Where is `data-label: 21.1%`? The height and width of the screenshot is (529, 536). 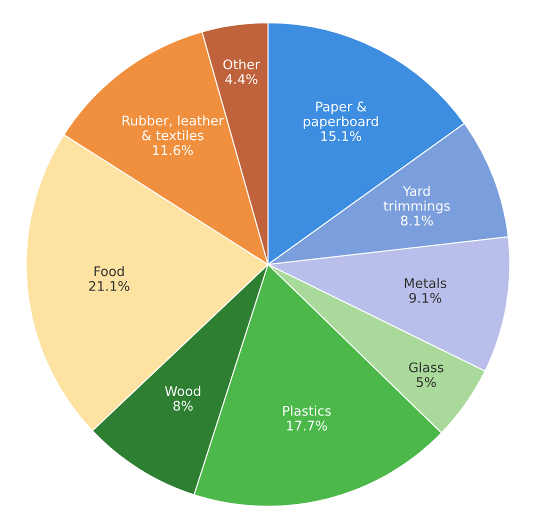
data-label: 21.1% is located at coordinates (109, 285).